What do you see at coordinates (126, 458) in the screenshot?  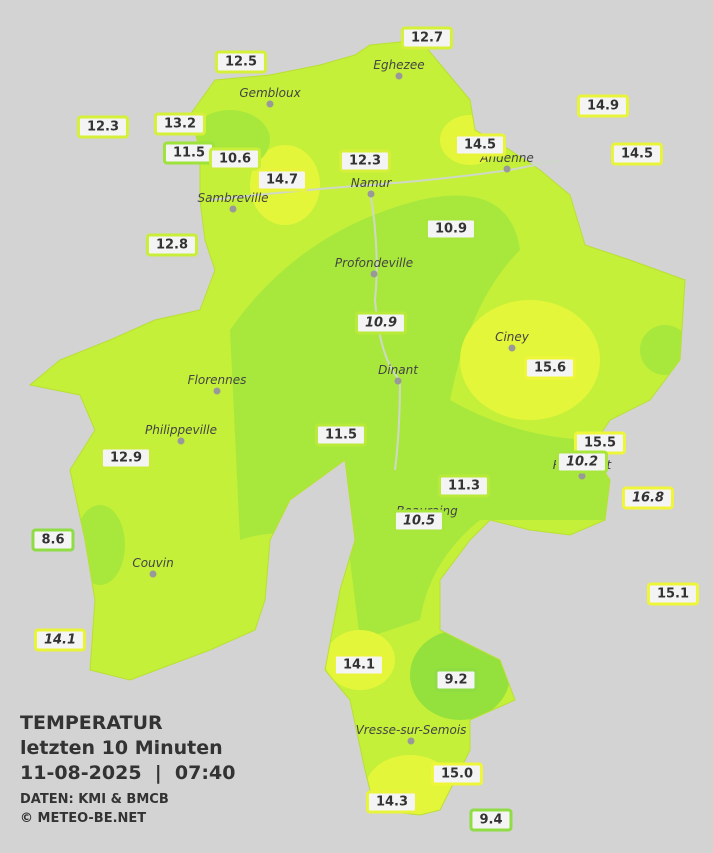 I see `station-label: 12.9` at bounding box center [126, 458].